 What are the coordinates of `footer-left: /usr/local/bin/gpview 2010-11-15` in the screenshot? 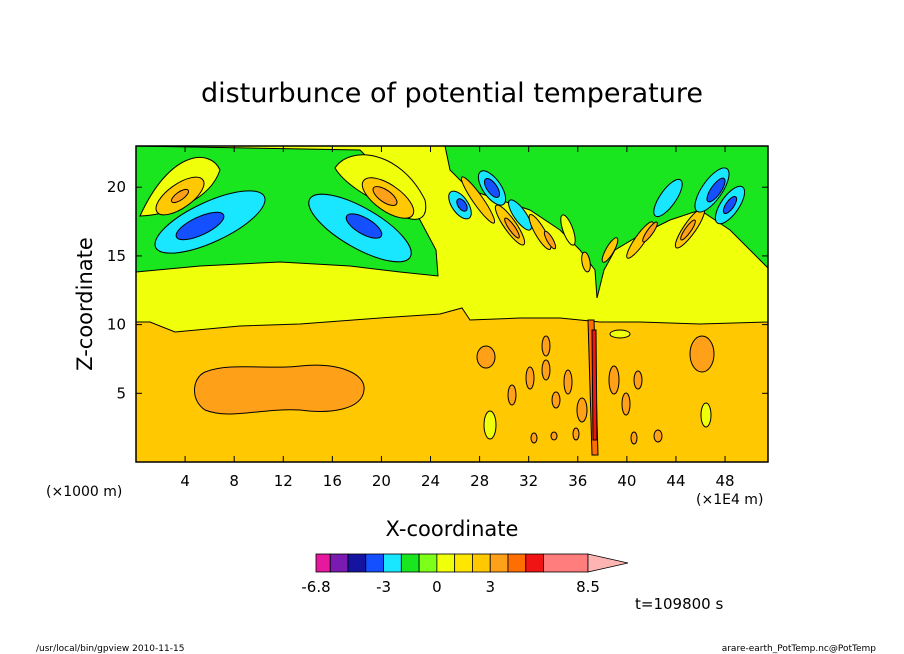 It's located at (110, 649).